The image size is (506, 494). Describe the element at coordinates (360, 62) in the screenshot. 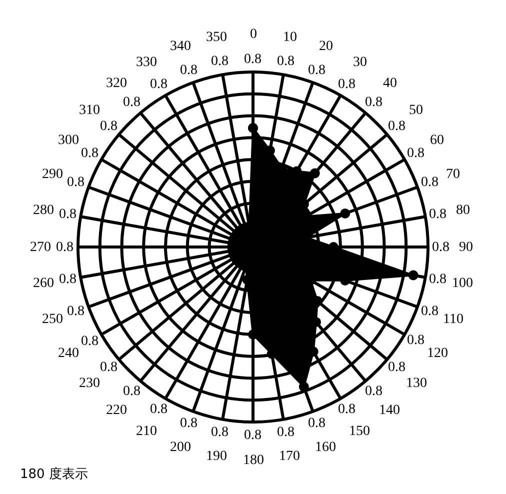

I see `spoke-label: 30` at that location.